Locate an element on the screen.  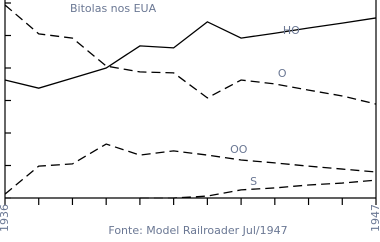
source-note: Fonte: Model Railroader Jul/1947 is located at coordinates (197, 230).